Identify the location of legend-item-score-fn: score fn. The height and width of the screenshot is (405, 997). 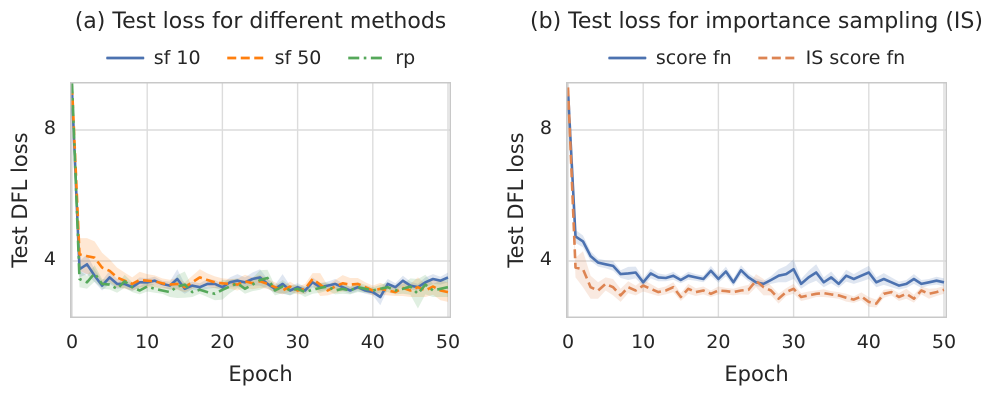
(669, 58).